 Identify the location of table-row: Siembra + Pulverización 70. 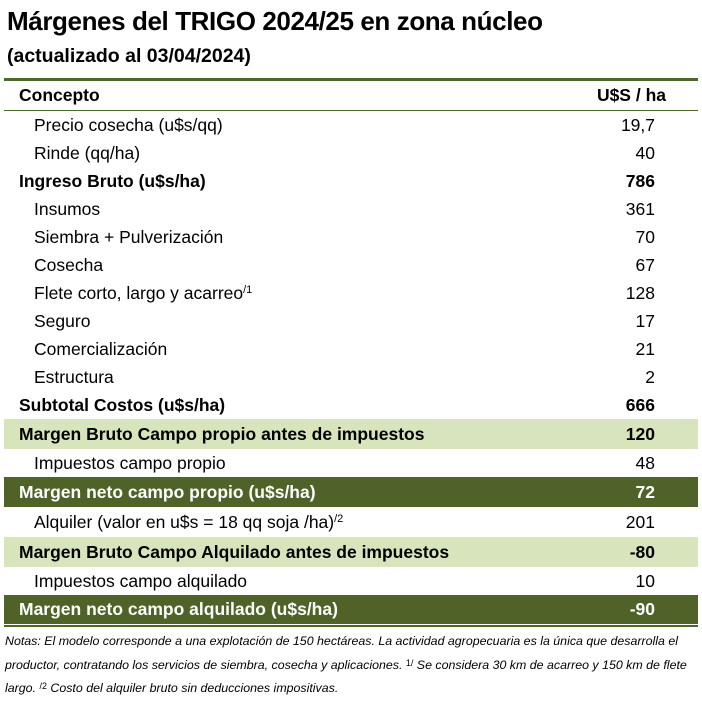
(351, 237).